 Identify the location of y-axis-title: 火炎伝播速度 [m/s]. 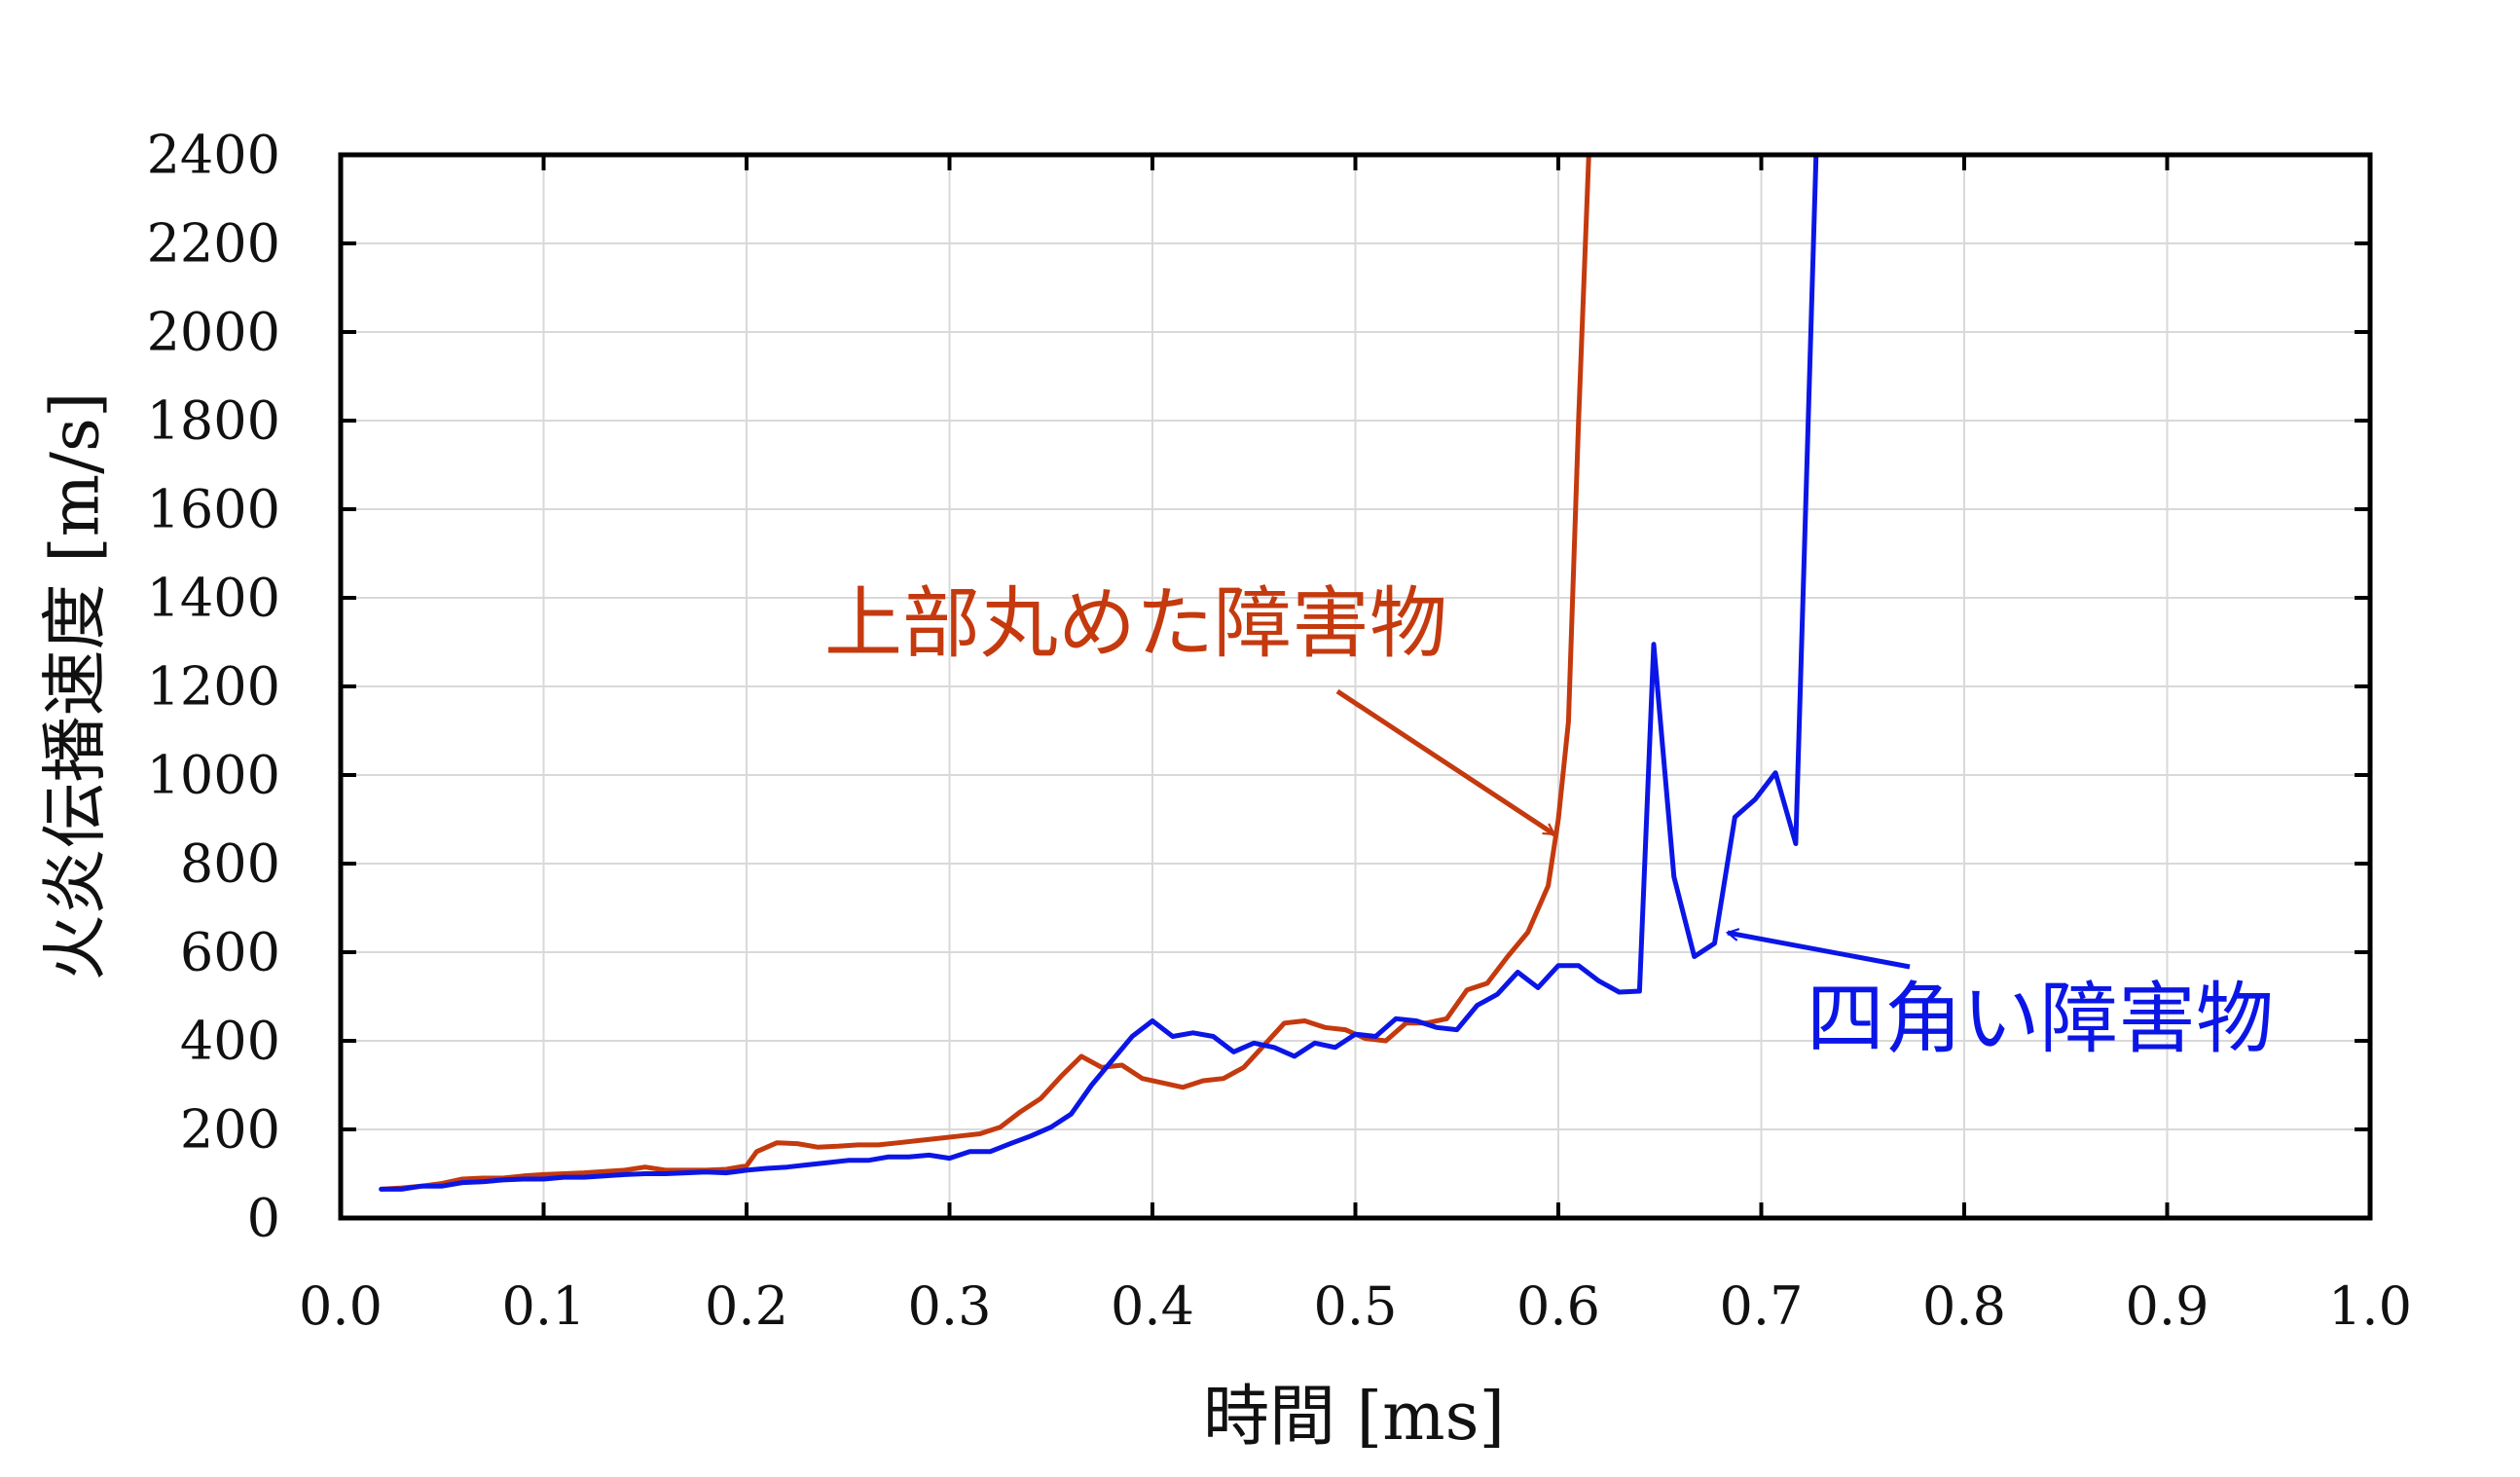
(76, 686).